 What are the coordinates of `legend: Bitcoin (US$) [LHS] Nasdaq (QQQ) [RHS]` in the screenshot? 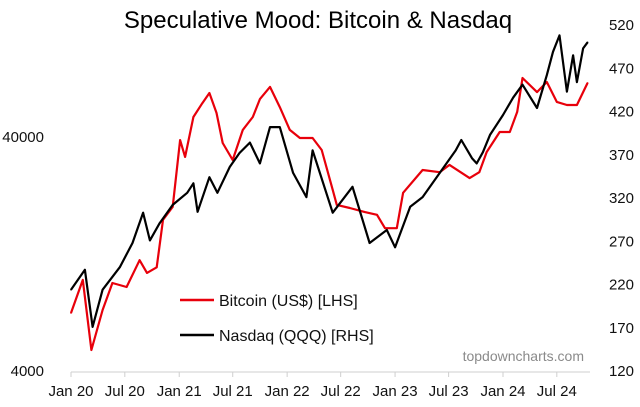 It's located at (277, 319).